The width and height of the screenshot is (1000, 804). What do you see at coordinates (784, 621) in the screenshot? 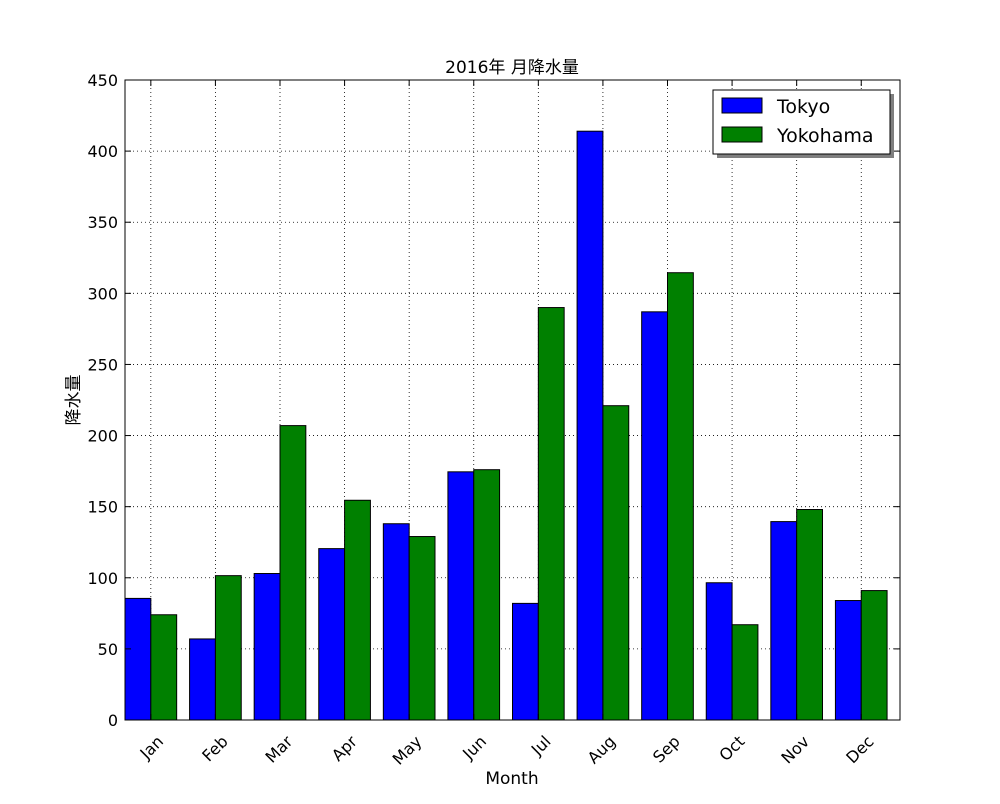
I see `bar-tokyo-nov` at bounding box center [784, 621].